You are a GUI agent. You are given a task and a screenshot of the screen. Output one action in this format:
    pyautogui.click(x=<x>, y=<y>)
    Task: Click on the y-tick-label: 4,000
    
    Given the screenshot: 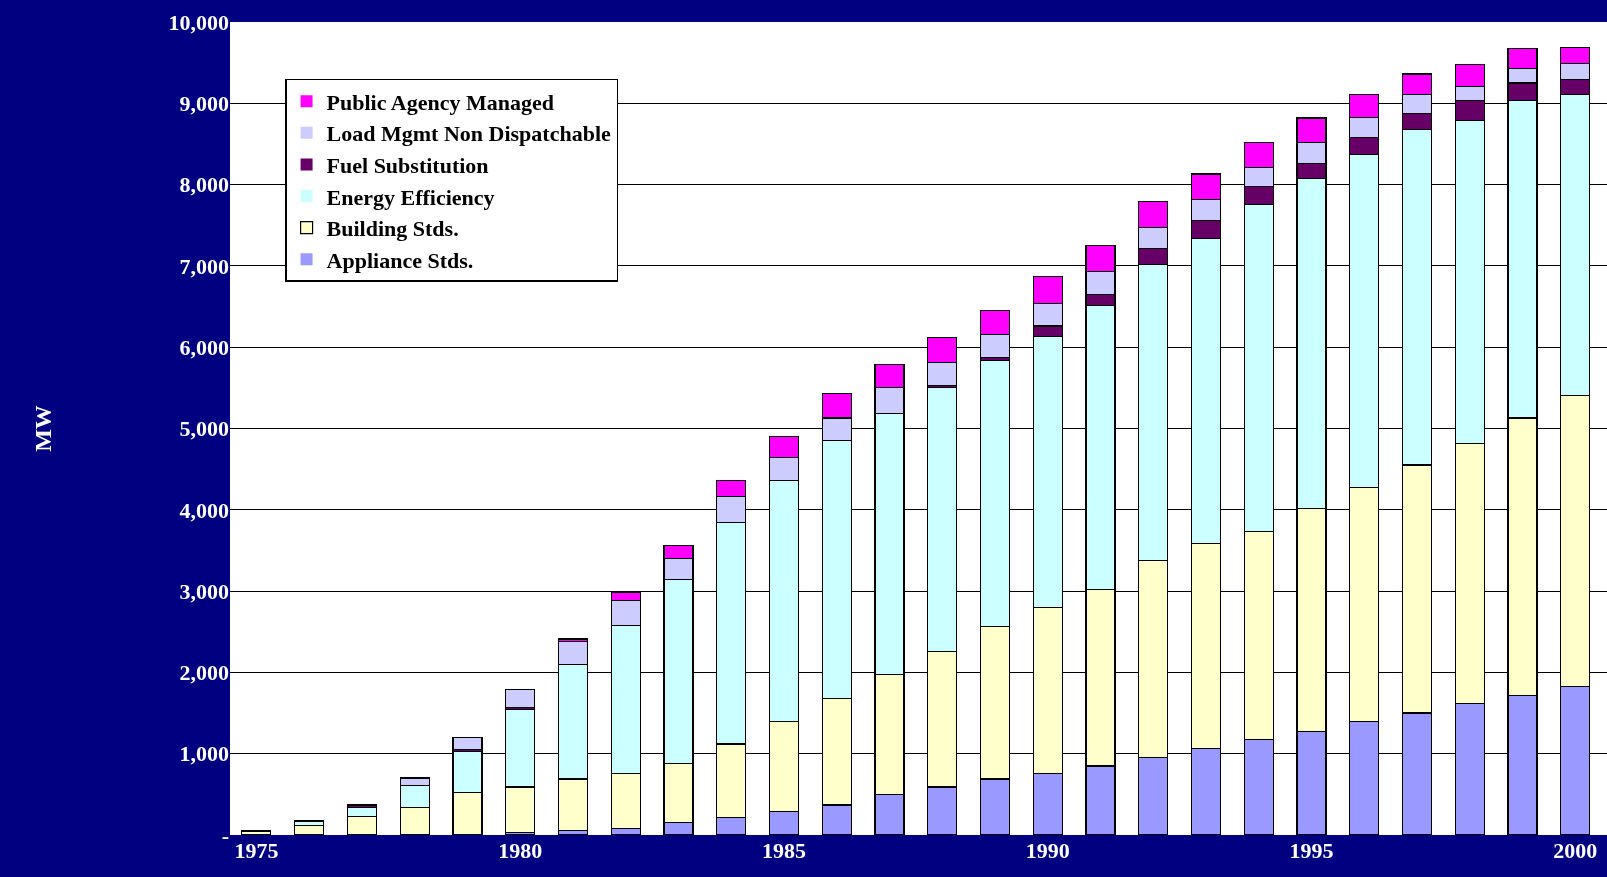 What is the action you would take?
    pyautogui.click(x=204, y=510)
    